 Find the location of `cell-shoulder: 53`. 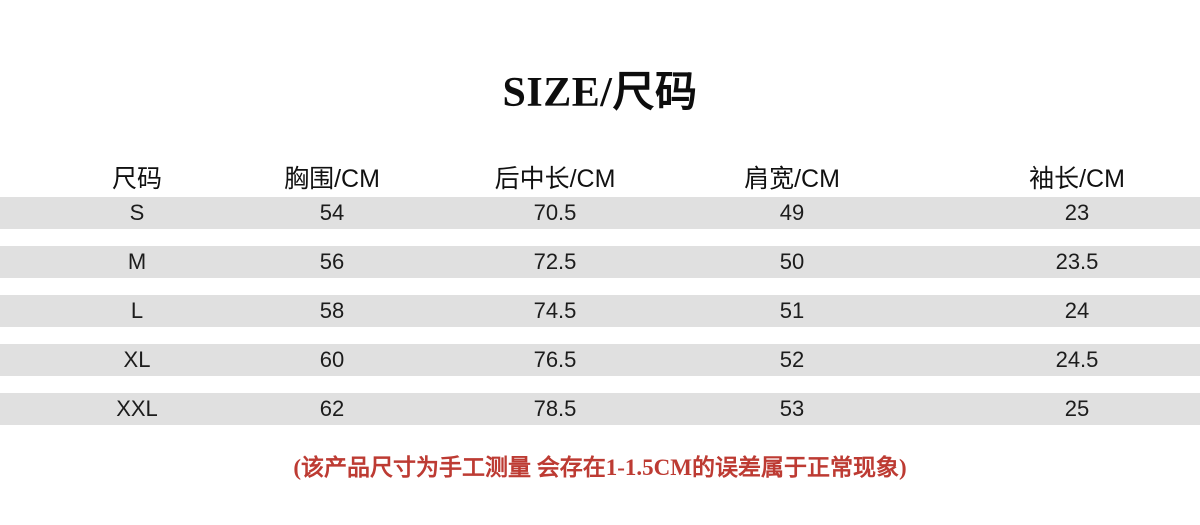

cell-shoulder: 53 is located at coordinates (792, 408).